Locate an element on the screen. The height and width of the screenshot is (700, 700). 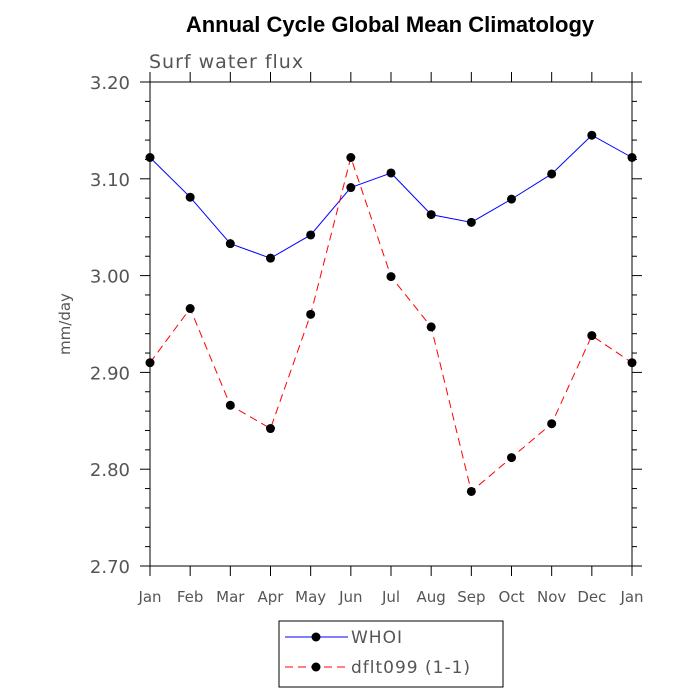
chart-title: Annual Cycle Global Mean Climatology is located at coordinates (390, 24).